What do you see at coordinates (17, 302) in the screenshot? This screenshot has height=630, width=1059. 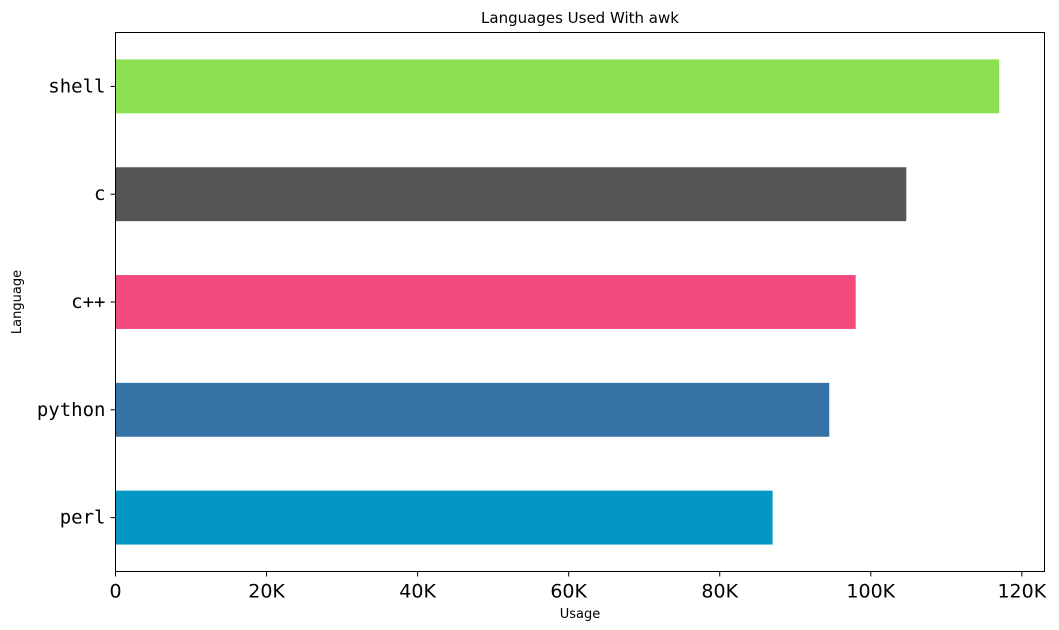 I see `y-axis-label: Language` at bounding box center [17, 302].